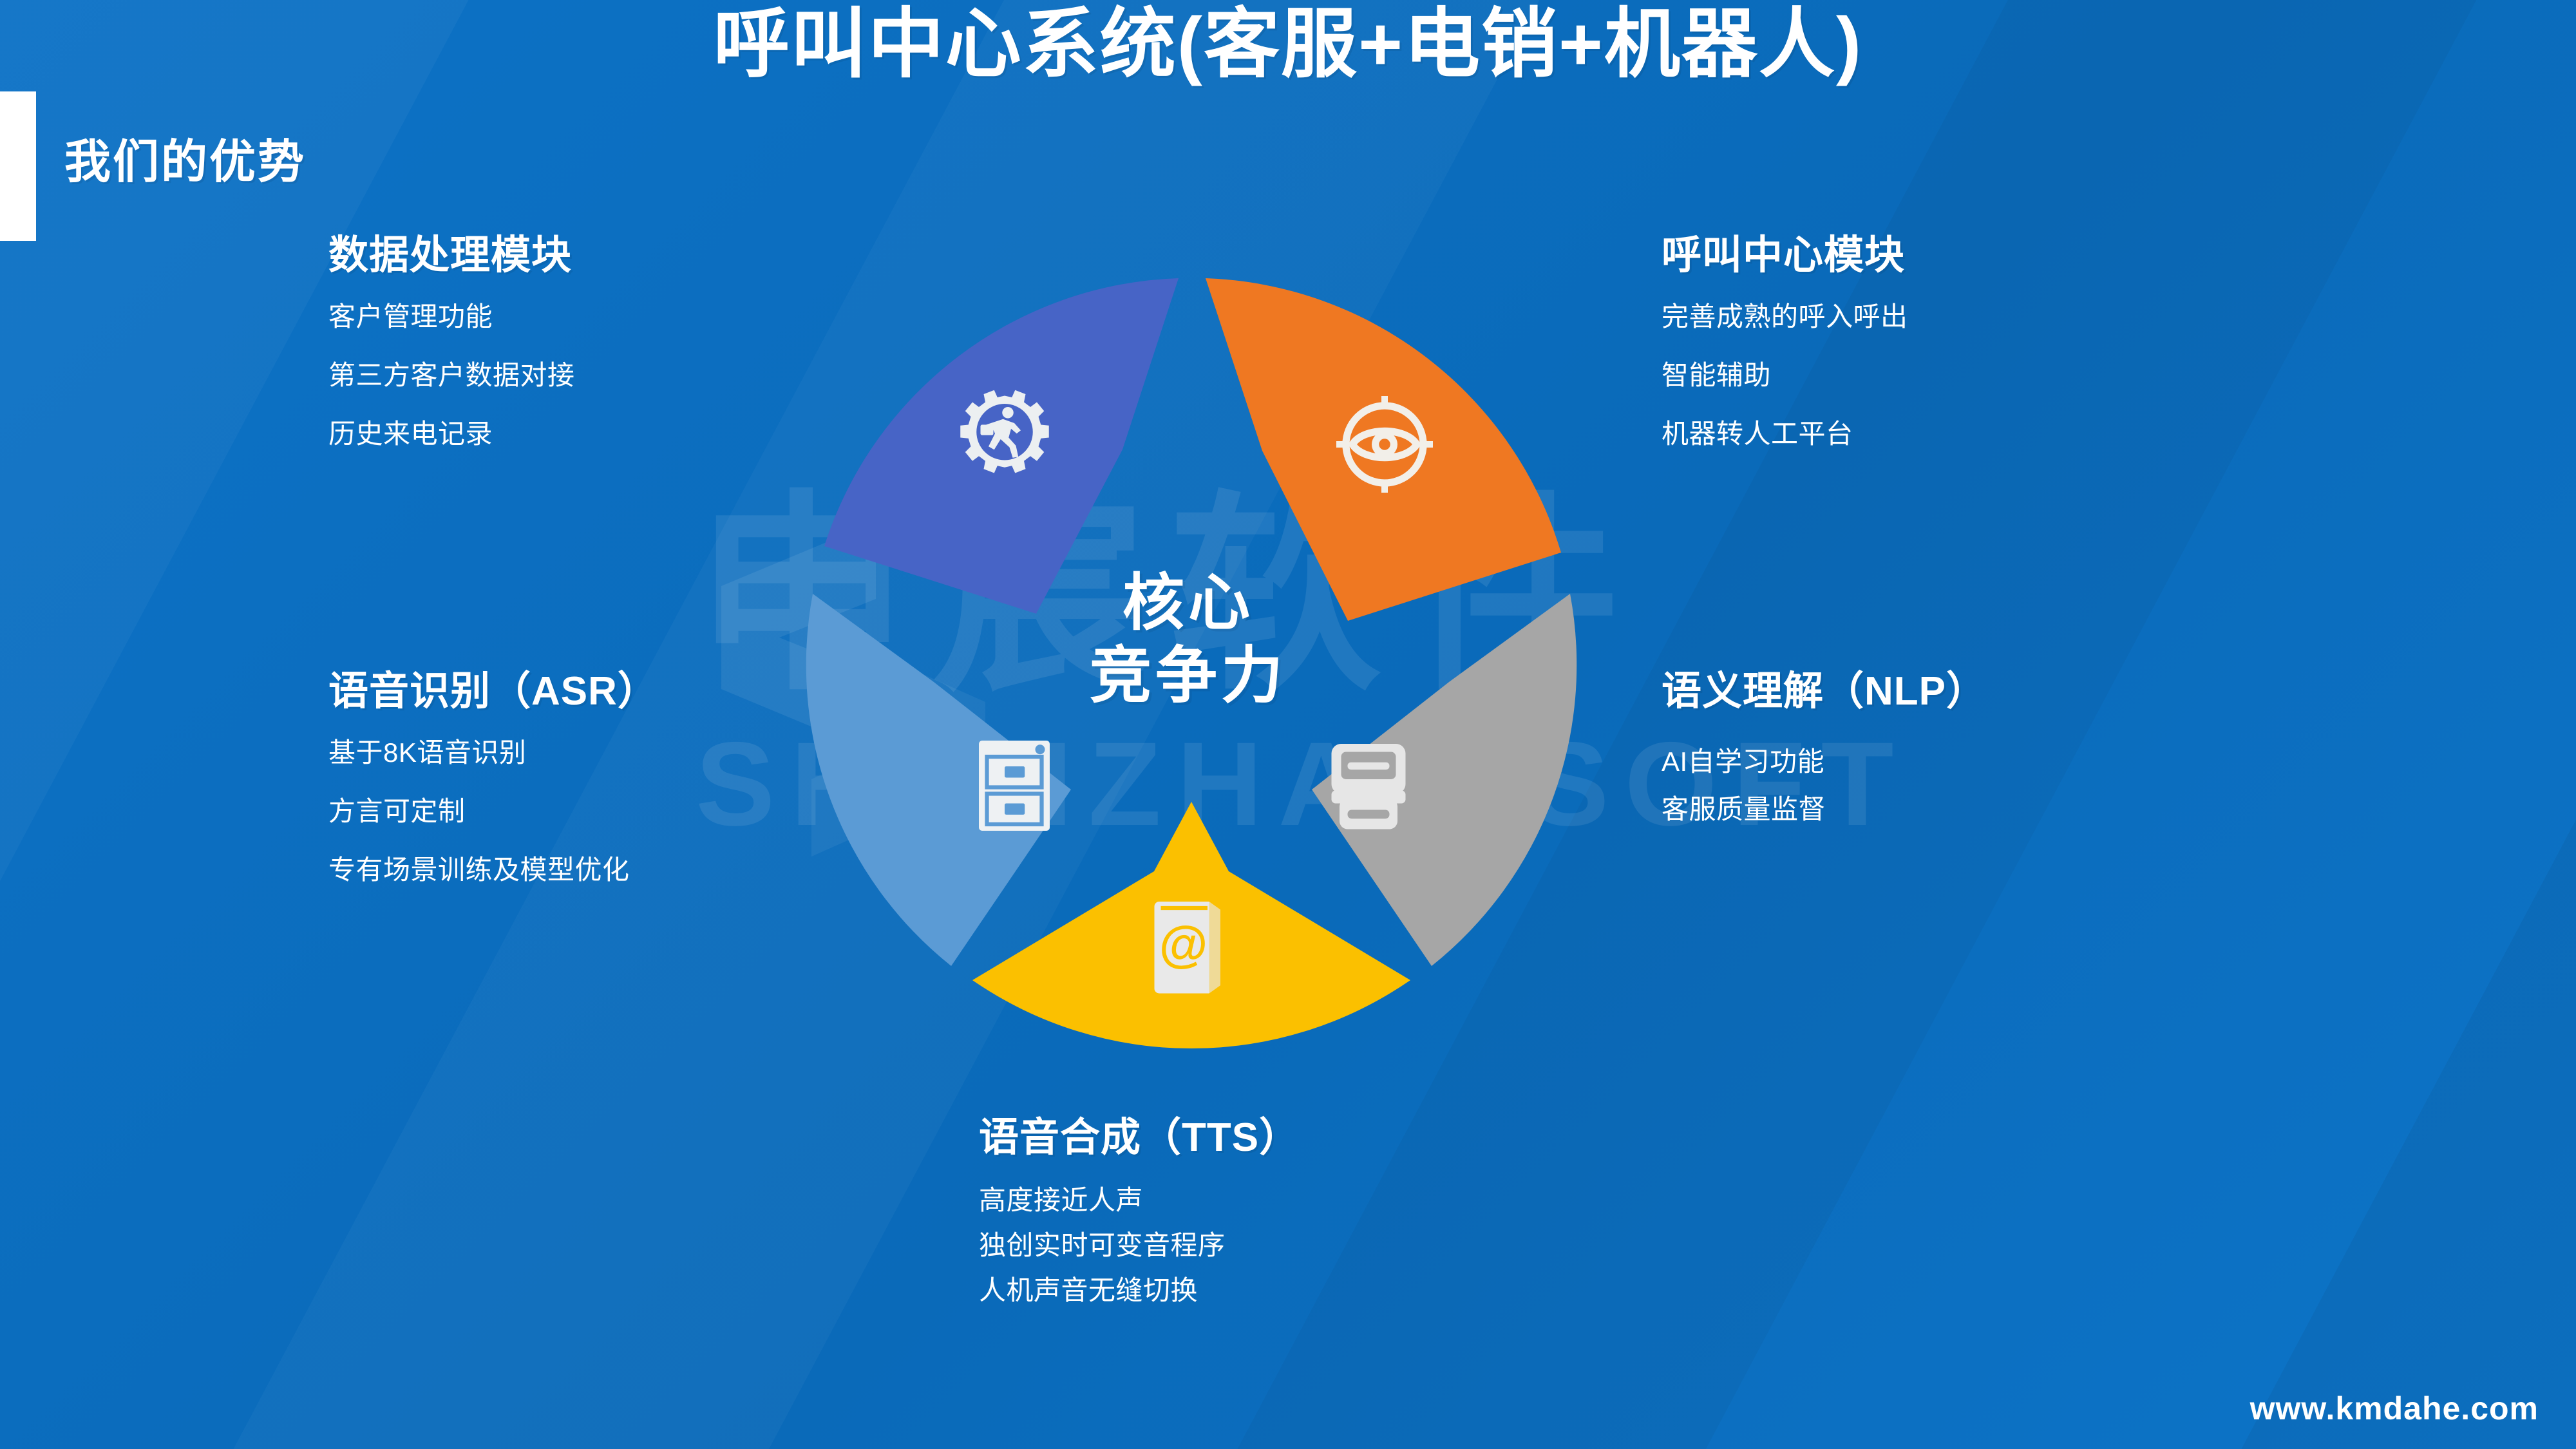 The height and width of the screenshot is (1449, 2576). Describe the element at coordinates (1444, 780) in the screenshot. I see `petal-nlp` at that location.